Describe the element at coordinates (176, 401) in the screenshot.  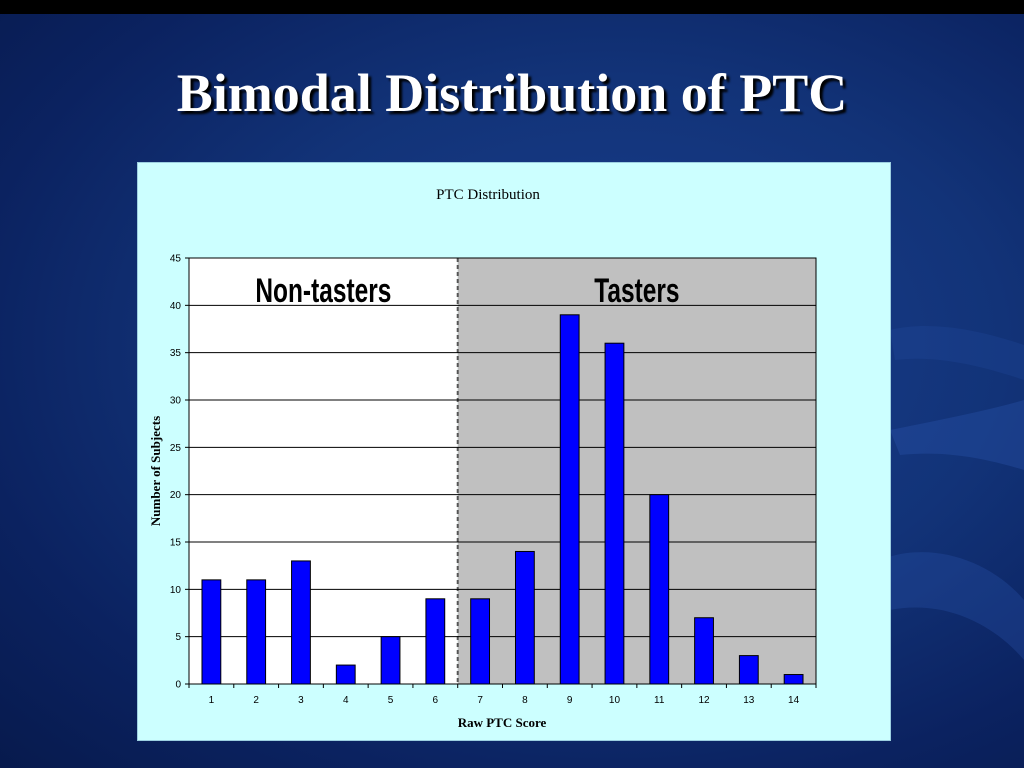
I see `y-tick-label: 30` at that location.